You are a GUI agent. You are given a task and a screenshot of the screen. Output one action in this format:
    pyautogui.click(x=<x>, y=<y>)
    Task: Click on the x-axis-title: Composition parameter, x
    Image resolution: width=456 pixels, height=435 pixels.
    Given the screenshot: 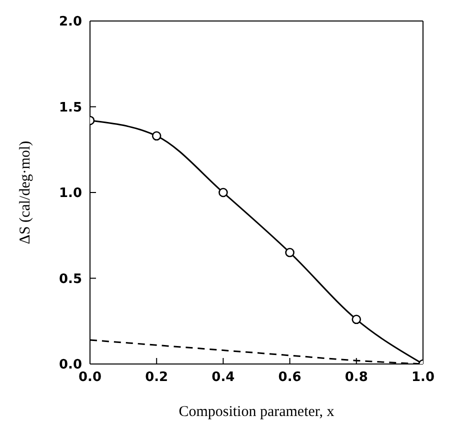 What is the action you would take?
    pyautogui.click(x=256, y=412)
    